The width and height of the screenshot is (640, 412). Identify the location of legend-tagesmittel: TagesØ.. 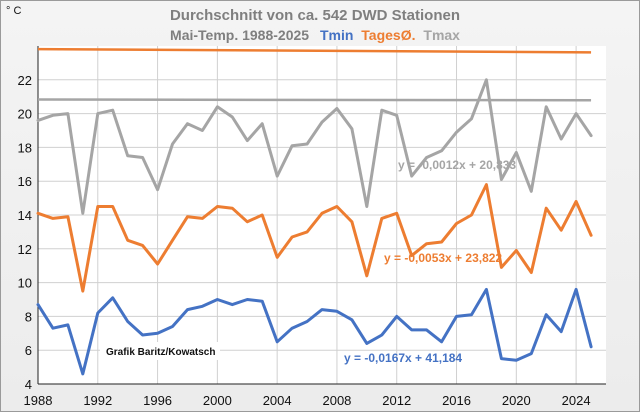
(388, 35).